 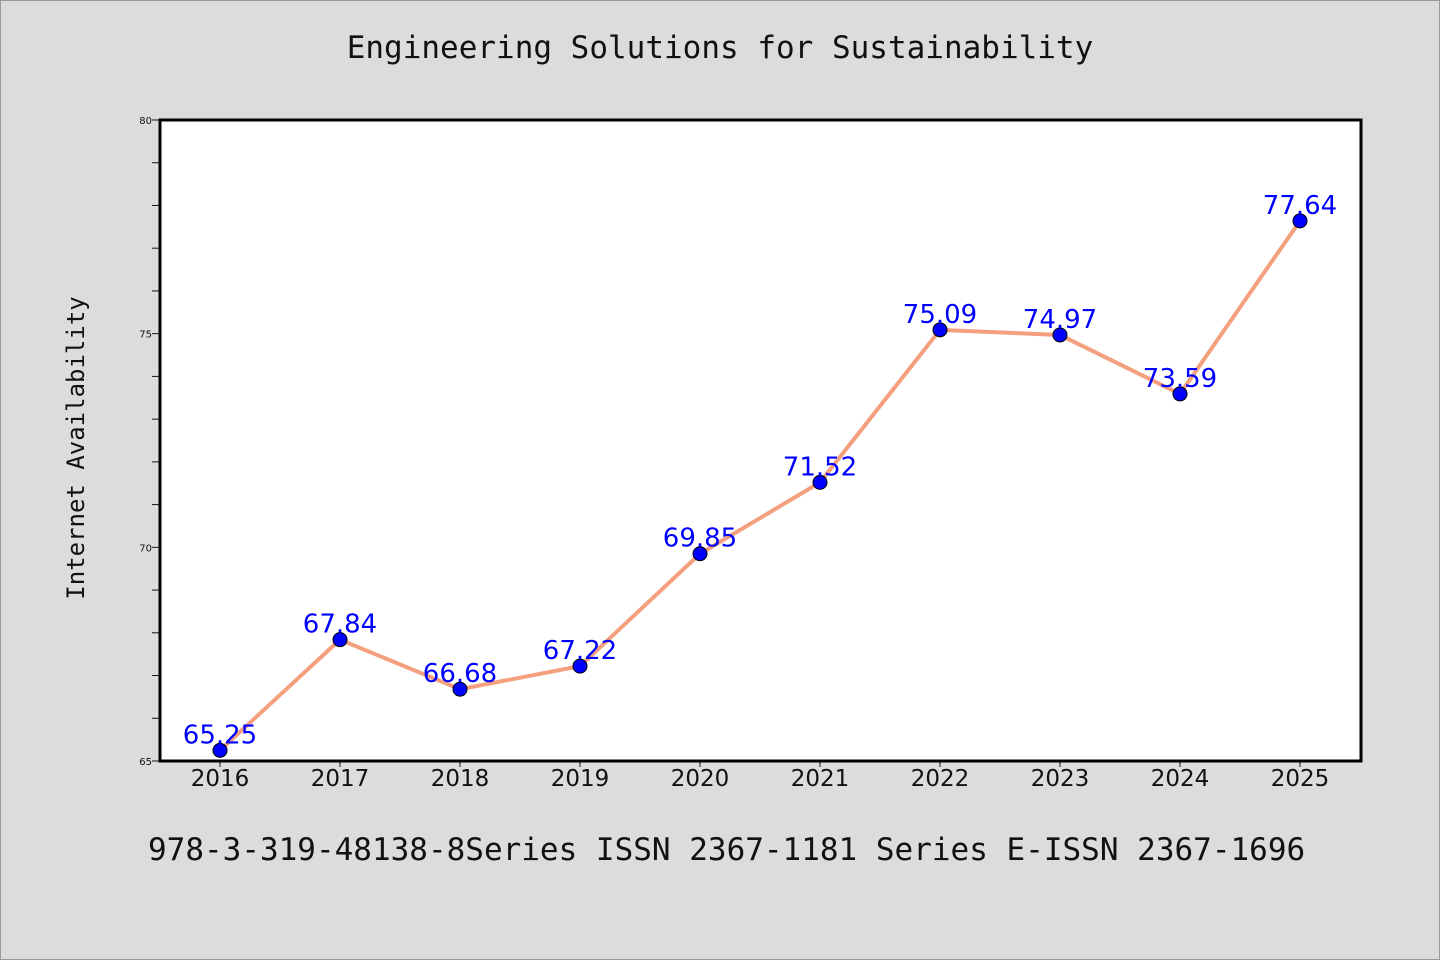 What do you see at coordinates (820, 467) in the screenshot?
I see `data-label: 71.52` at bounding box center [820, 467].